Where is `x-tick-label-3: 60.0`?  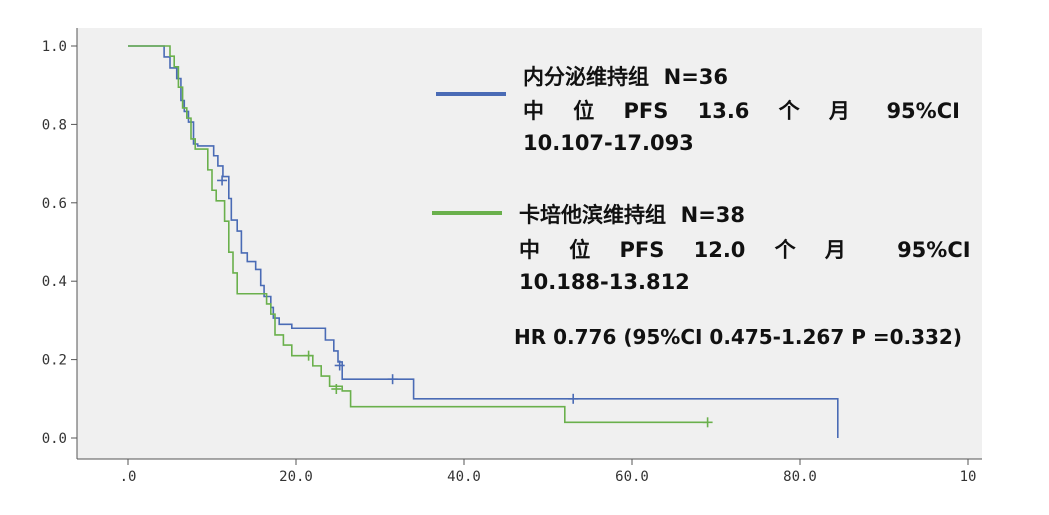
x-tick-label-3: 60.0 is located at coordinates (632, 477).